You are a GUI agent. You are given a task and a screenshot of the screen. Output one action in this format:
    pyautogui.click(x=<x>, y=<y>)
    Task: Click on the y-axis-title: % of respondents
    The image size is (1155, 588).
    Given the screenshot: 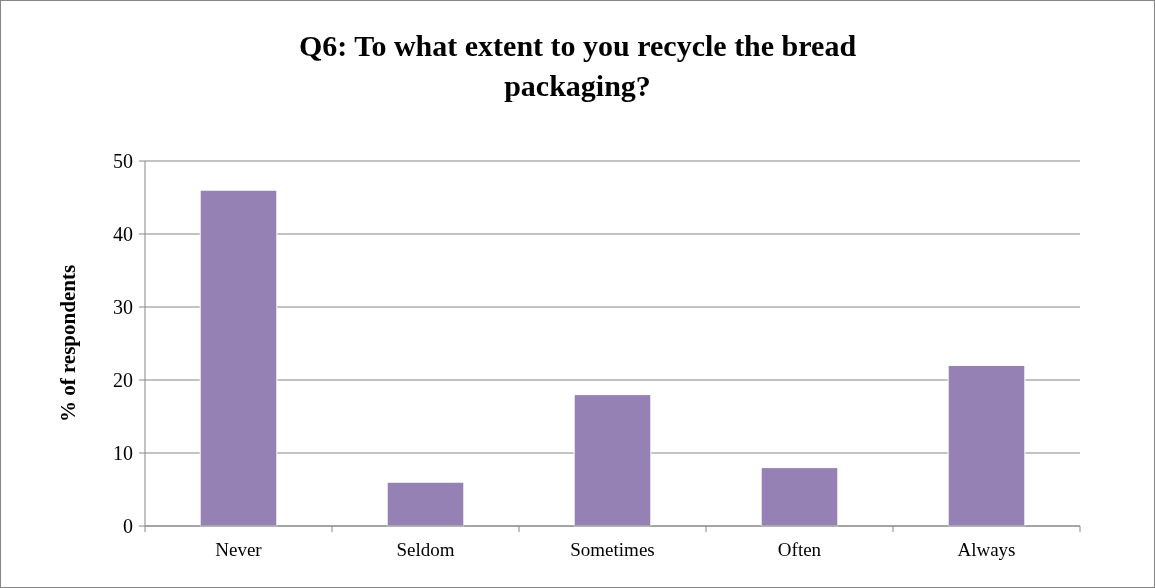 What is the action you would take?
    pyautogui.click(x=68, y=343)
    